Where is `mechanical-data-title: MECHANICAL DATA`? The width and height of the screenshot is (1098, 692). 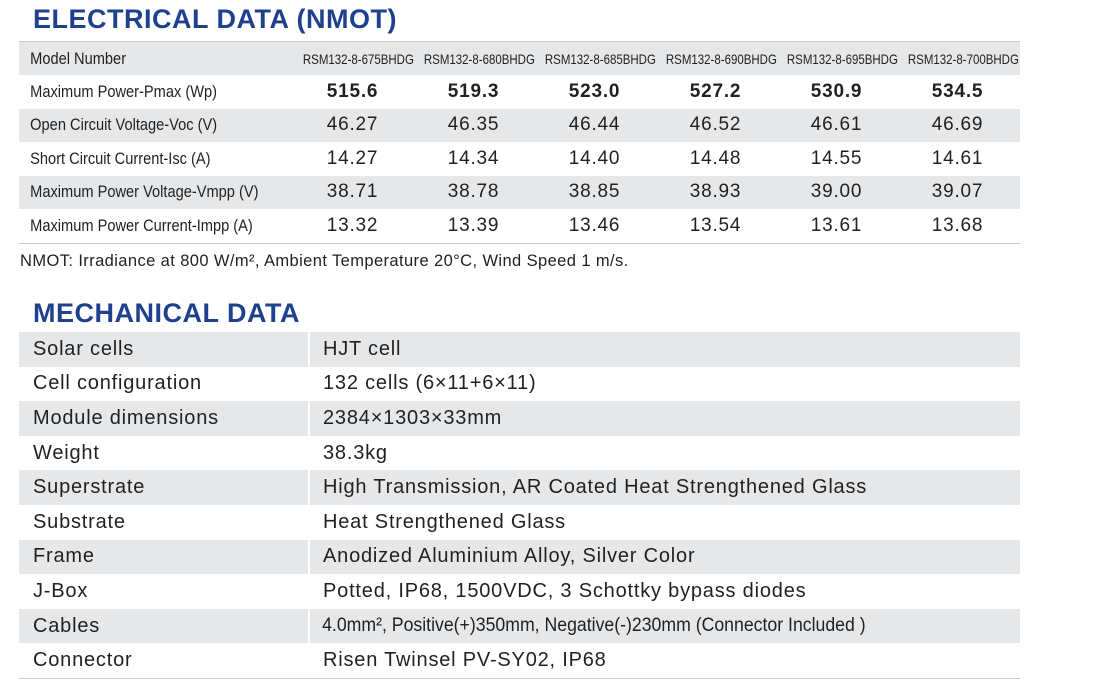 mechanical-data-title: MECHANICAL DATA is located at coordinates (166, 313).